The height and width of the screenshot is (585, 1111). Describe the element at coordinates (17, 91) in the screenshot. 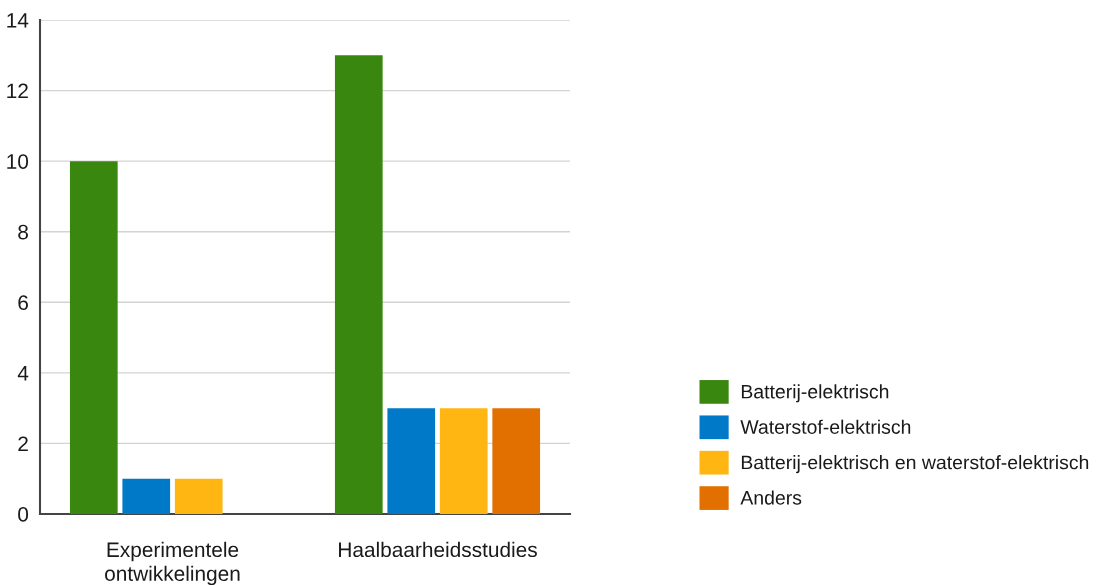

I see `y-tick-label: 12` at that location.